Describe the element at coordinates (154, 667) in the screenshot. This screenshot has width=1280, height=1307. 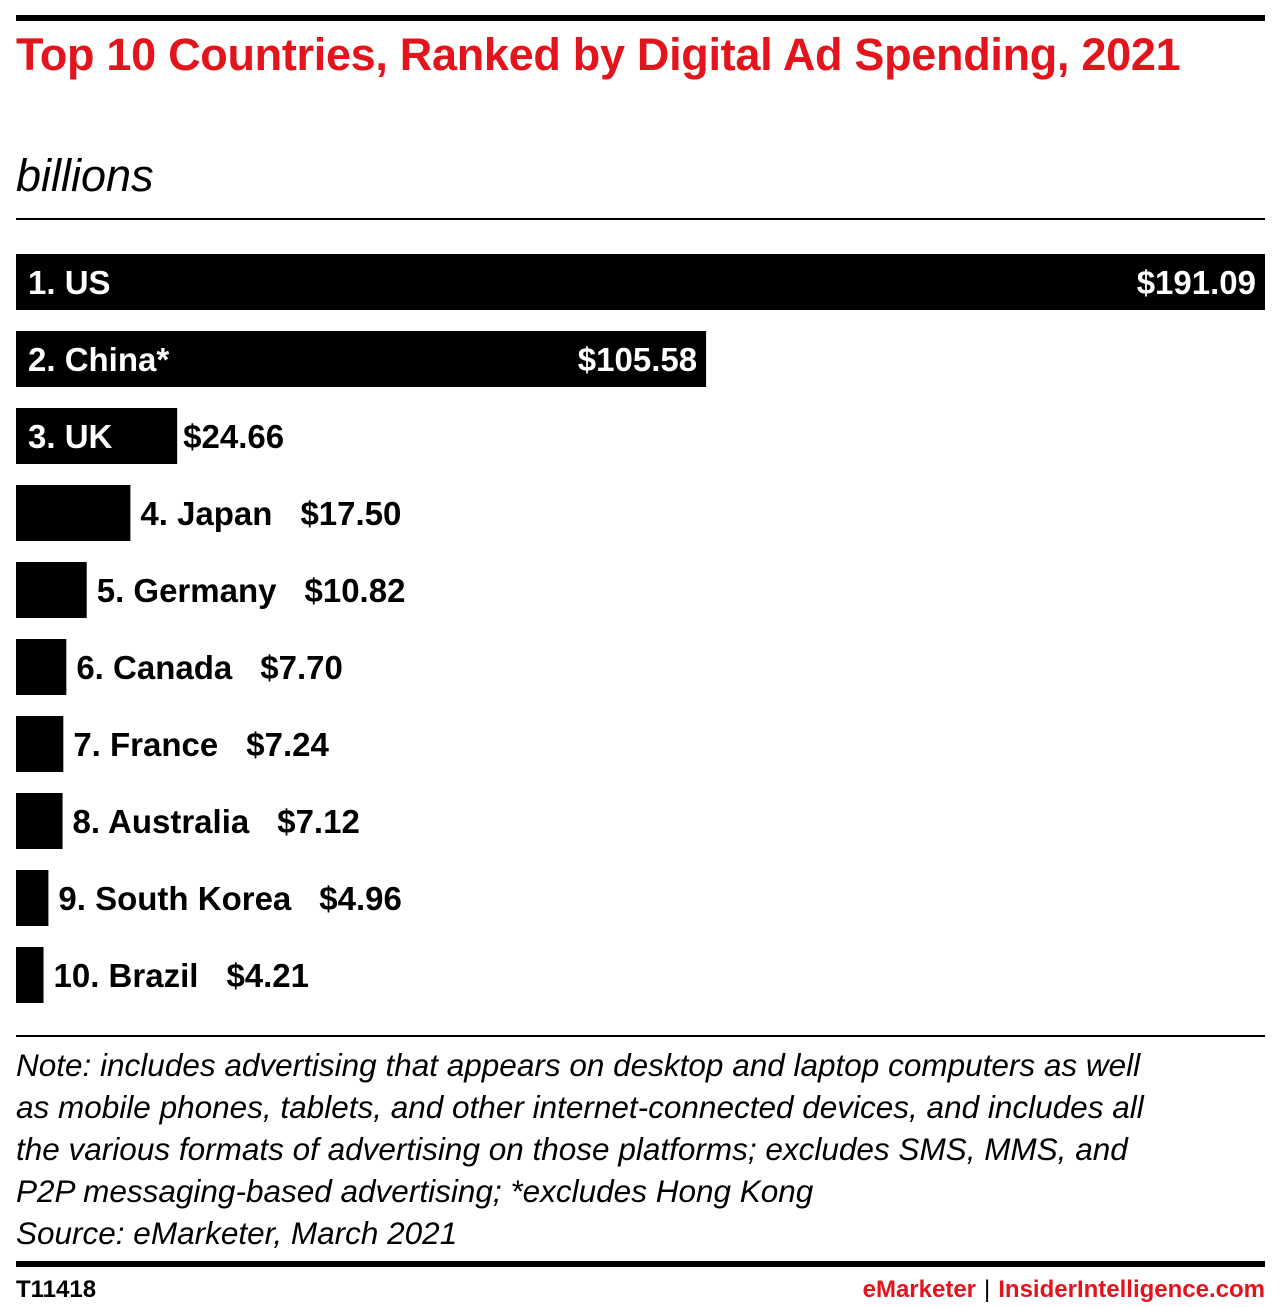
I see `category-label: 6. Canada` at that location.